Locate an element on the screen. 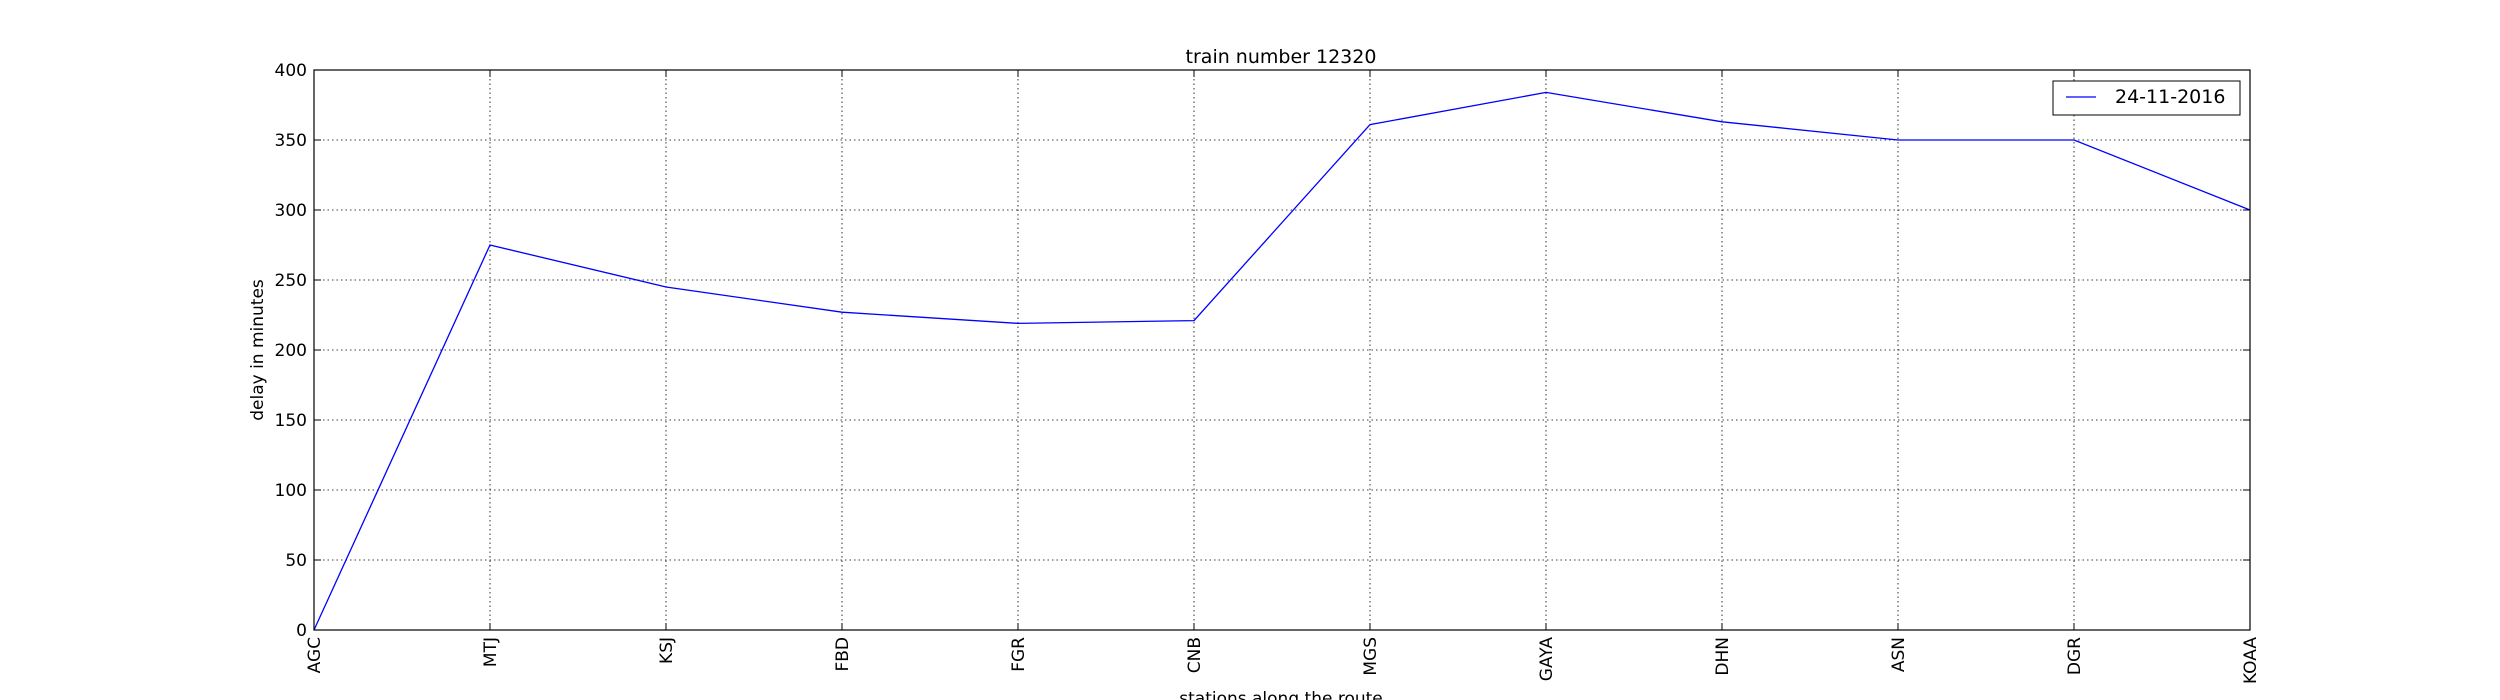  y-tick-label: 350 is located at coordinates (291, 141).